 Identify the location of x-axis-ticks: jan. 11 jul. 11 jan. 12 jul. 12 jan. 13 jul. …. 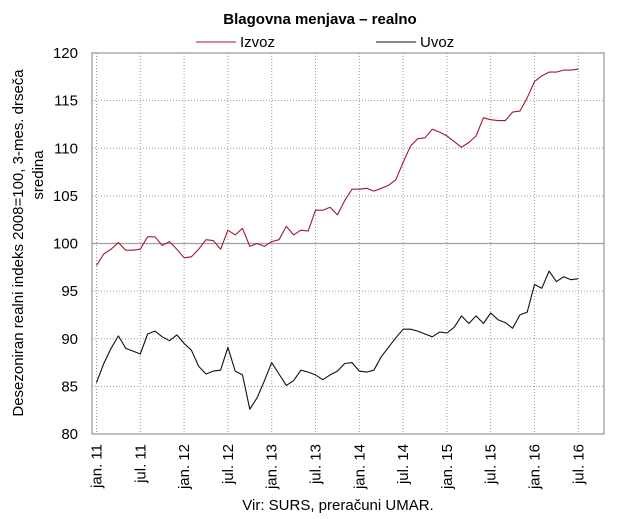
(338, 467).